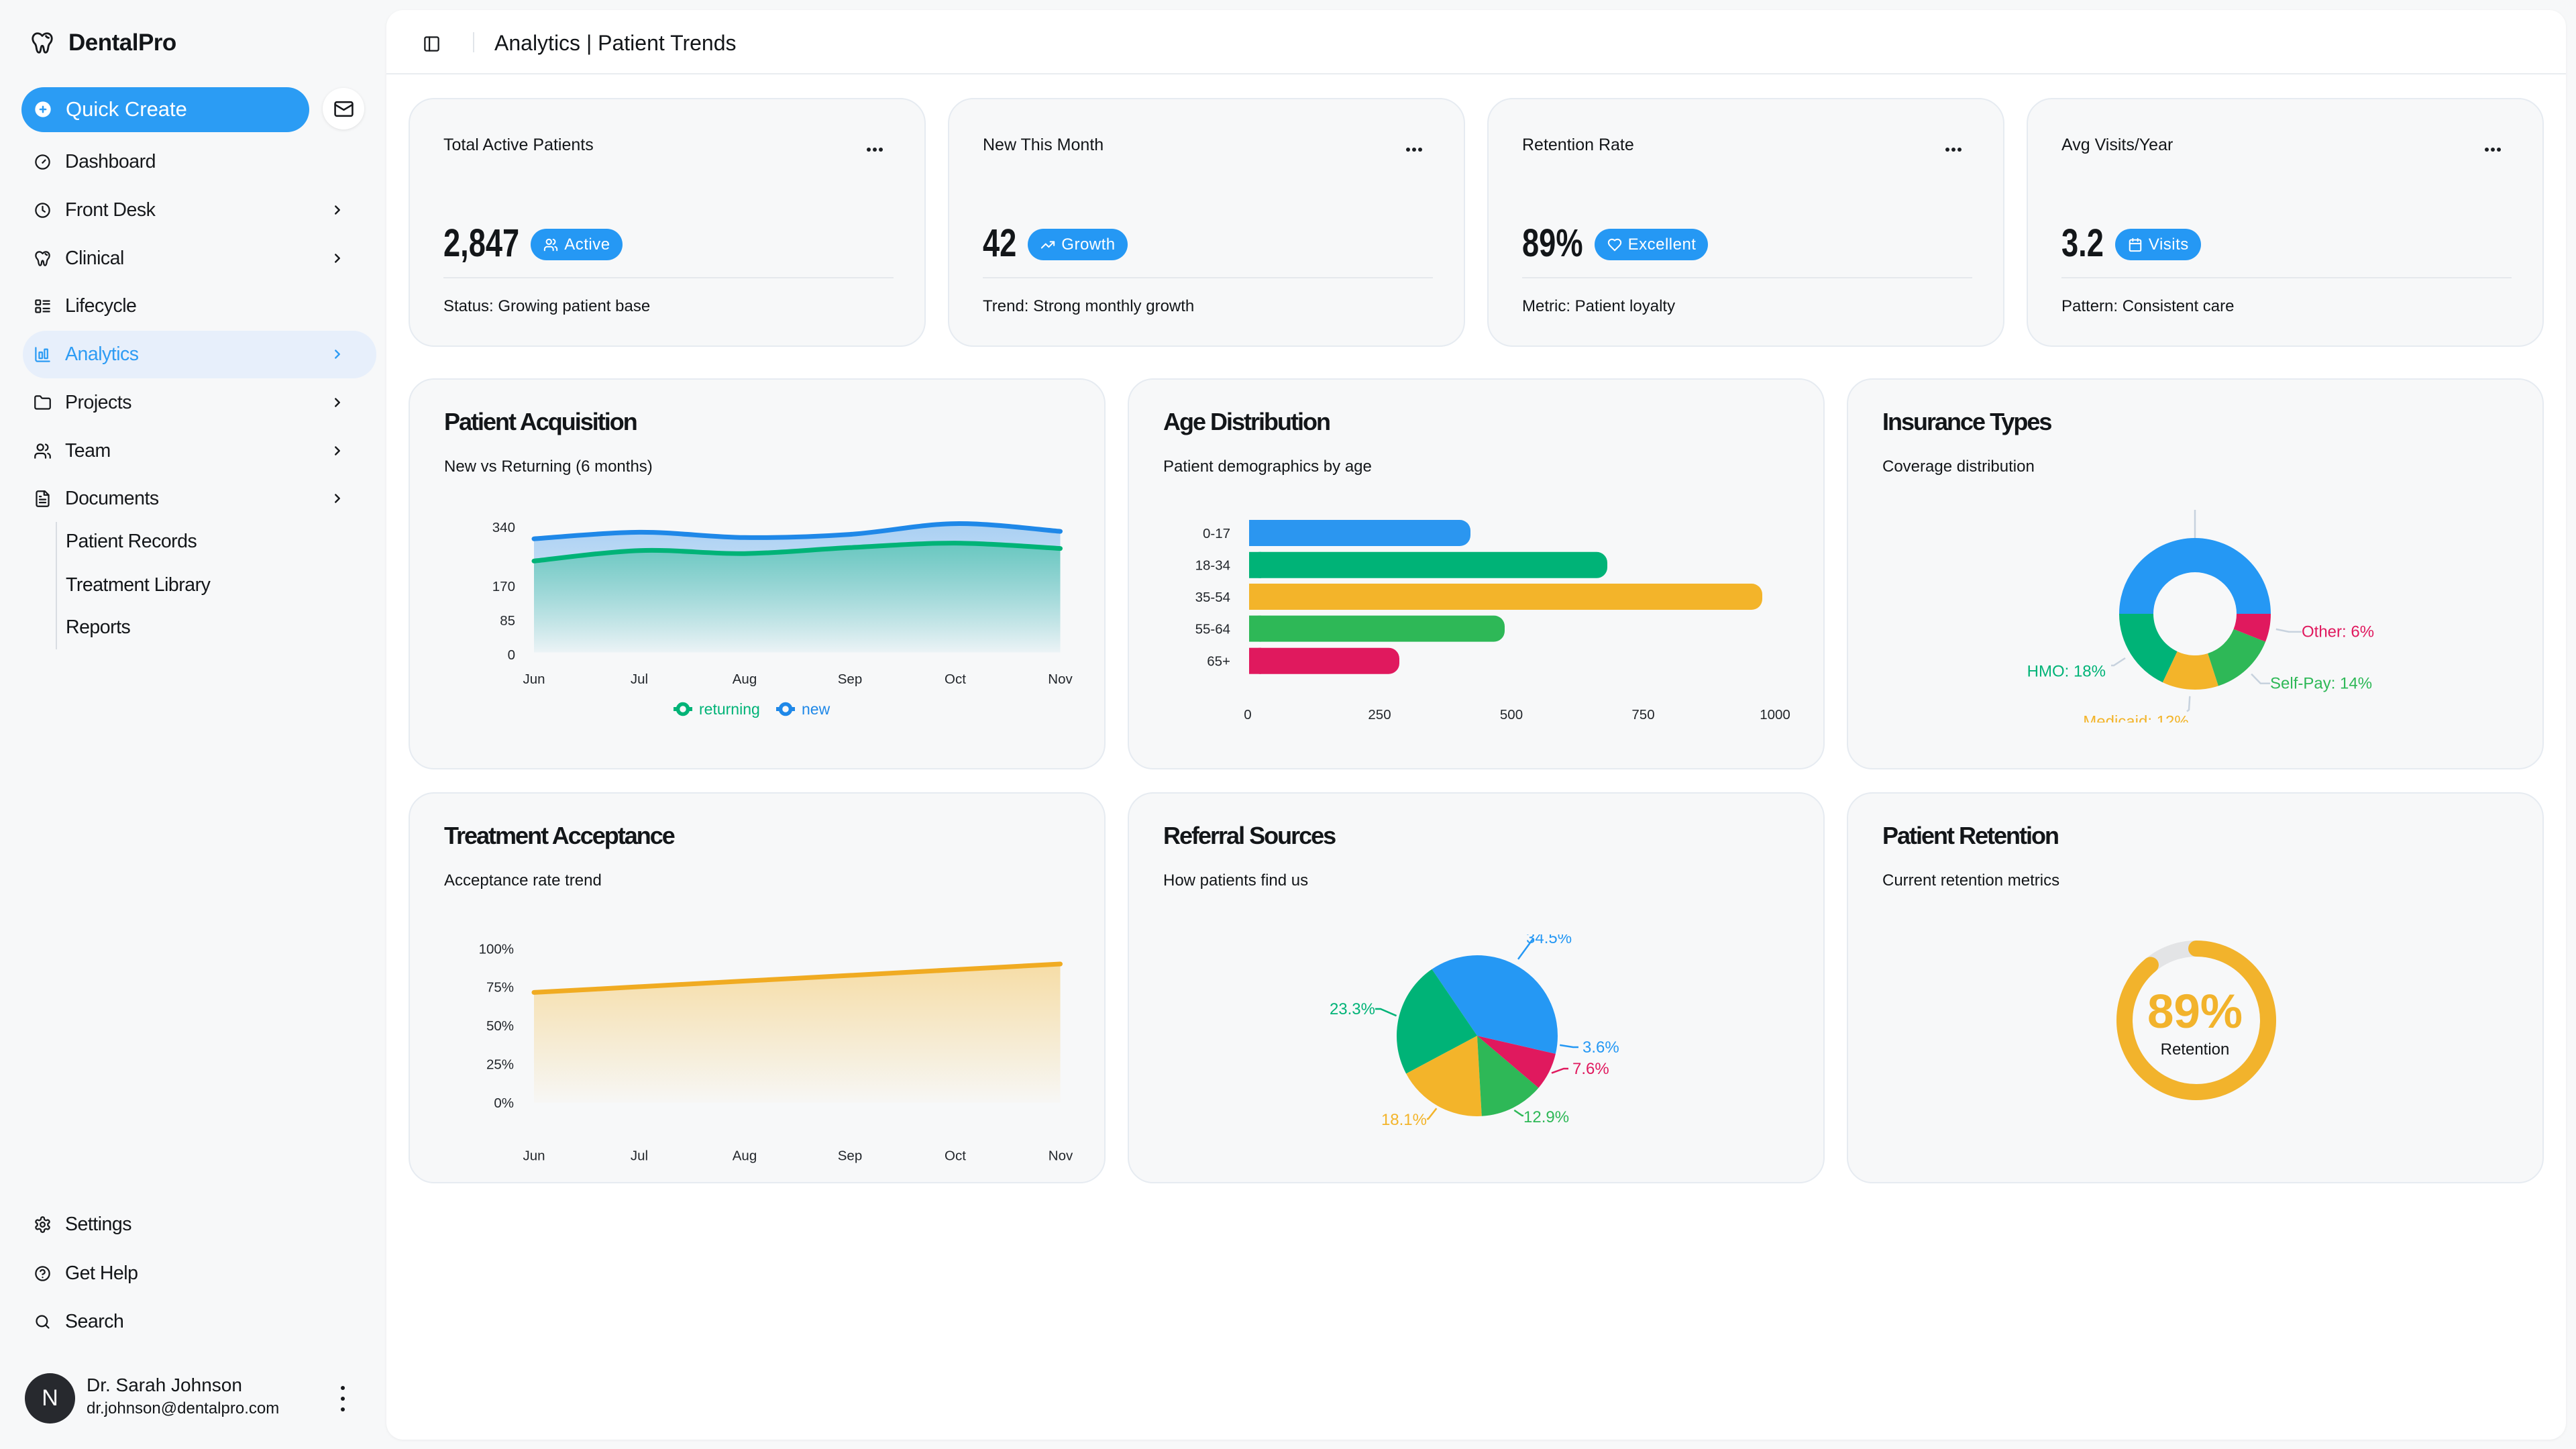 The height and width of the screenshot is (1449, 2576). I want to click on svg-text: new, so click(816, 709).